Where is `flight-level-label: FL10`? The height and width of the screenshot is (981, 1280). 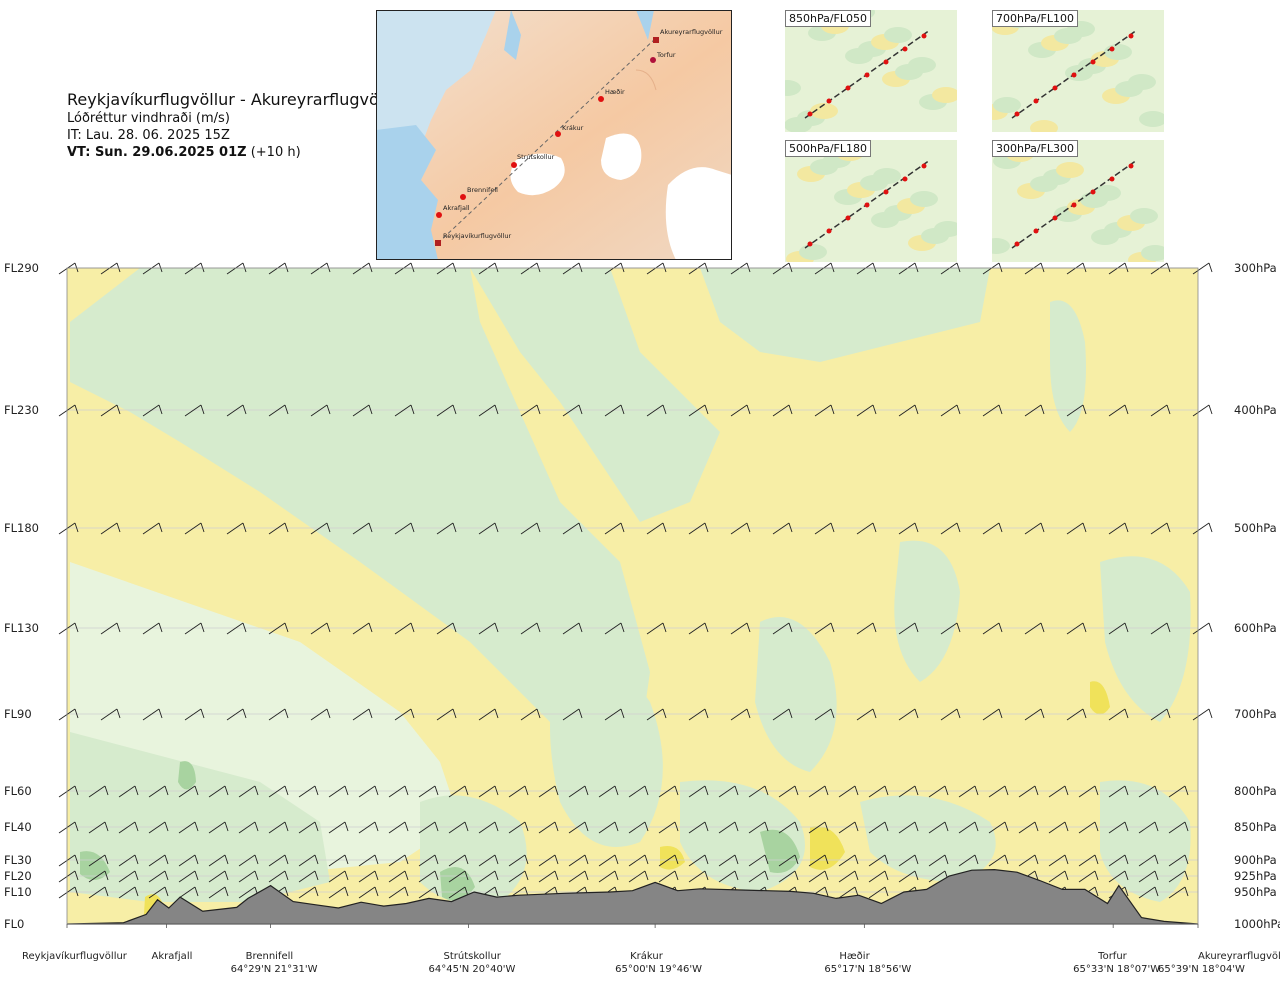 flight-level-label: FL10 is located at coordinates (18, 892).